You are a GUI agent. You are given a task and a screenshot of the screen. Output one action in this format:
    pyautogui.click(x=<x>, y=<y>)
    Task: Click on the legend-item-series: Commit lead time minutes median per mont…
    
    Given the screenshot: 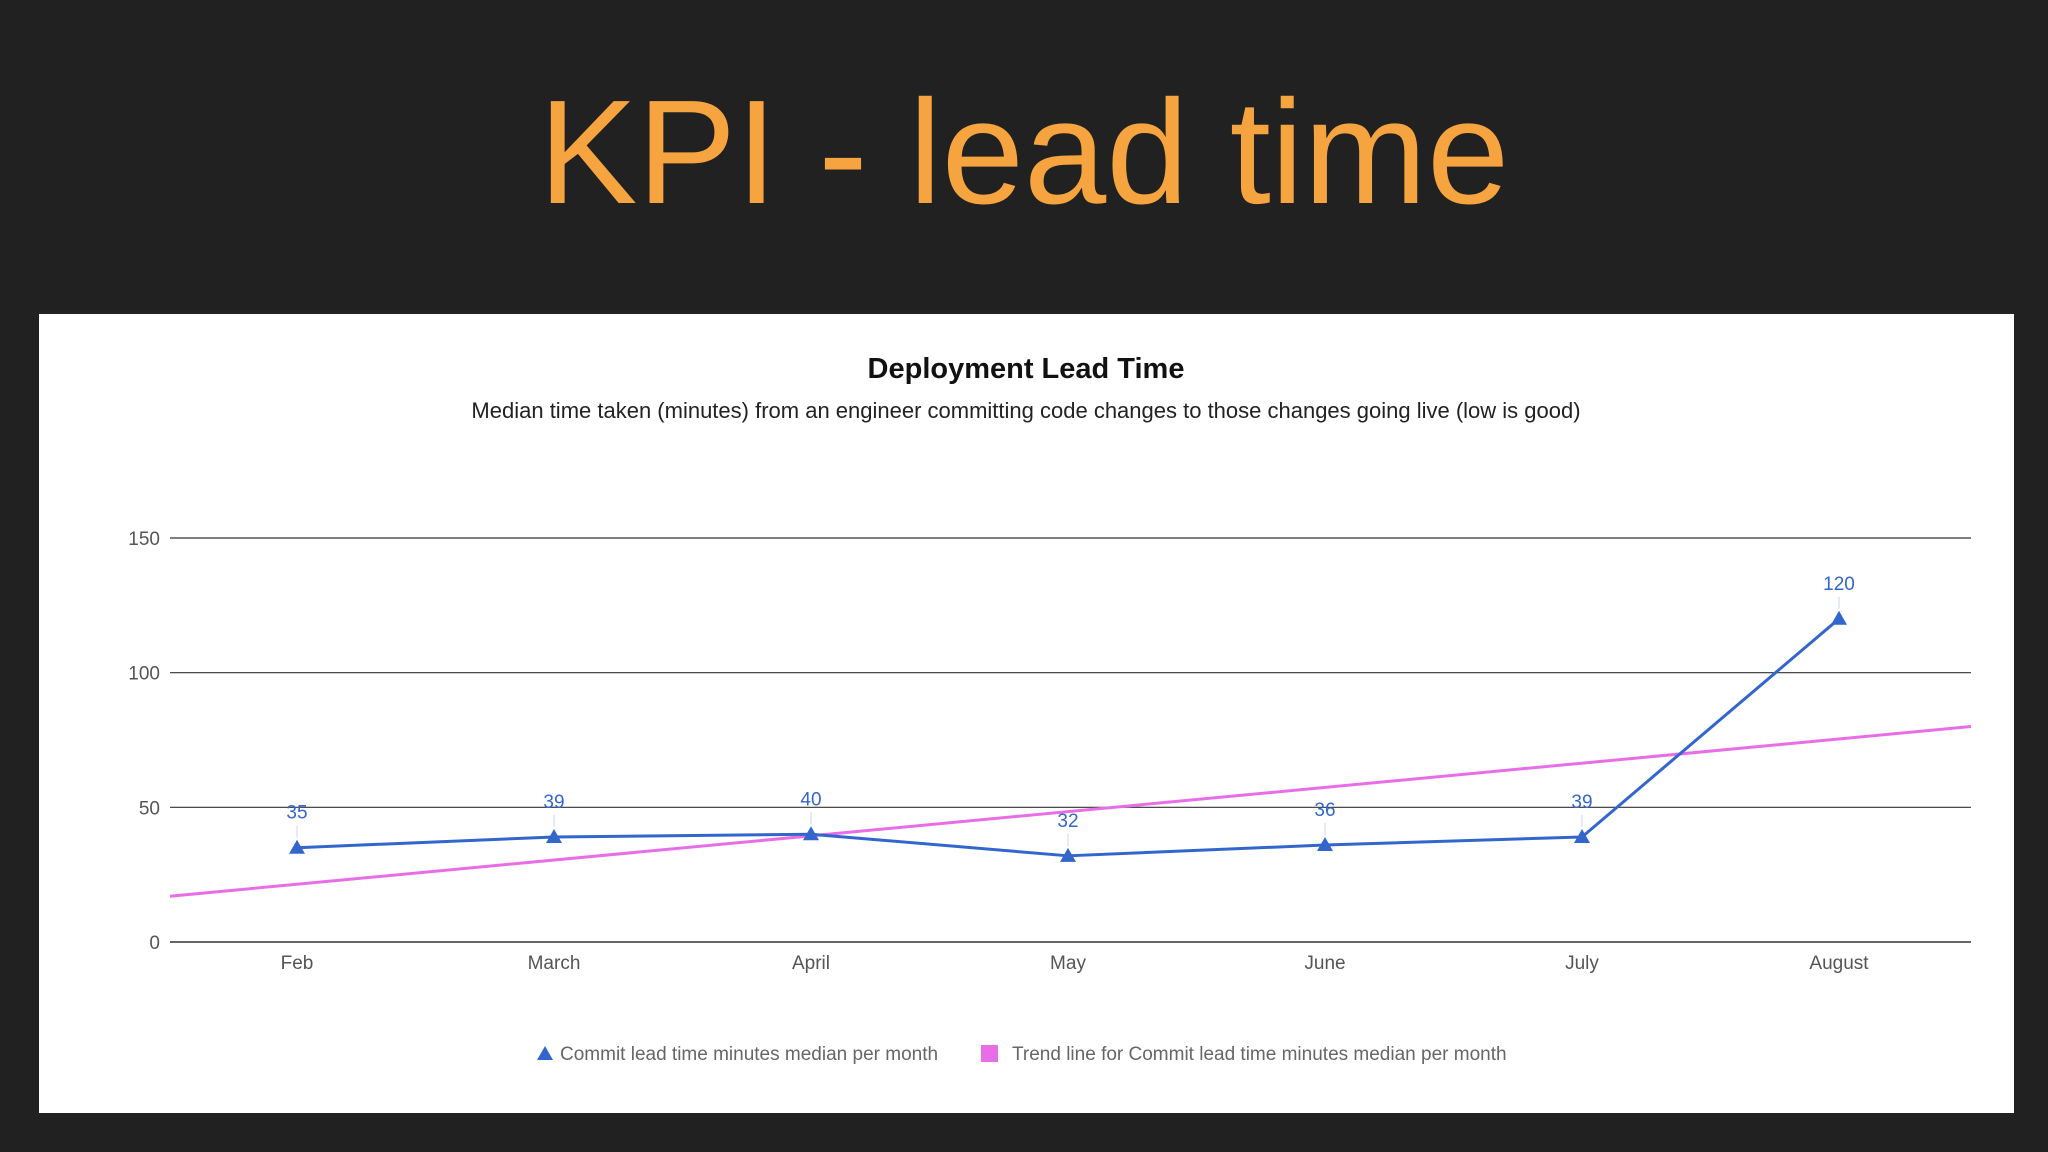 What is the action you would take?
    pyautogui.click(x=737, y=1054)
    